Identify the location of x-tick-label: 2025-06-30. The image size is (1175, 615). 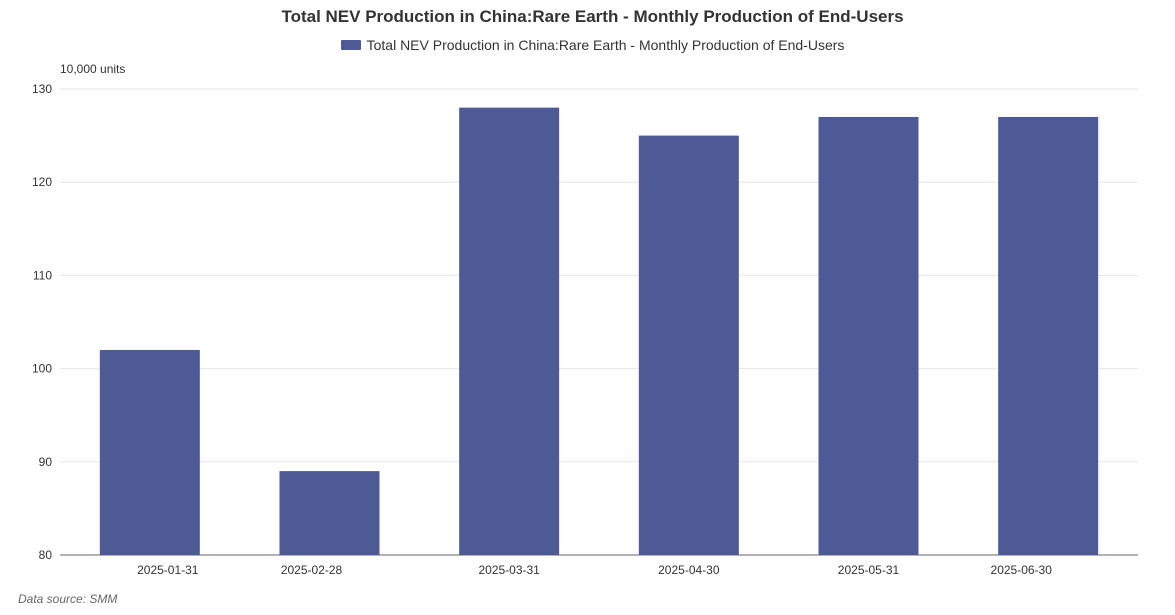
(1022, 570).